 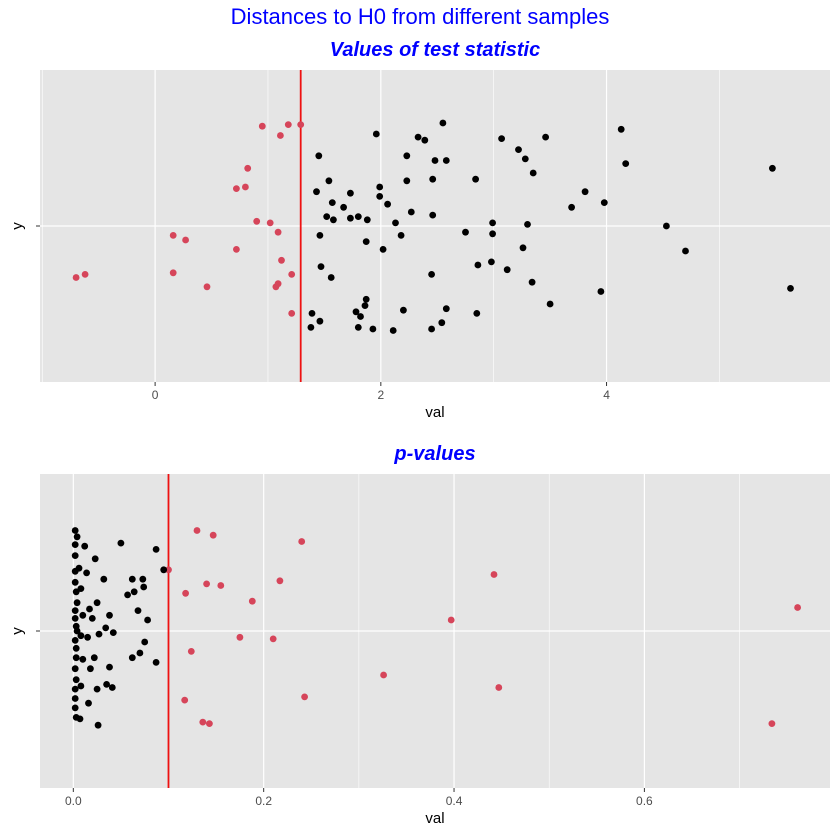 What do you see at coordinates (380, 395) in the screenshot?
I see `x-tick-label: 2` at bounding box center [380, 395].